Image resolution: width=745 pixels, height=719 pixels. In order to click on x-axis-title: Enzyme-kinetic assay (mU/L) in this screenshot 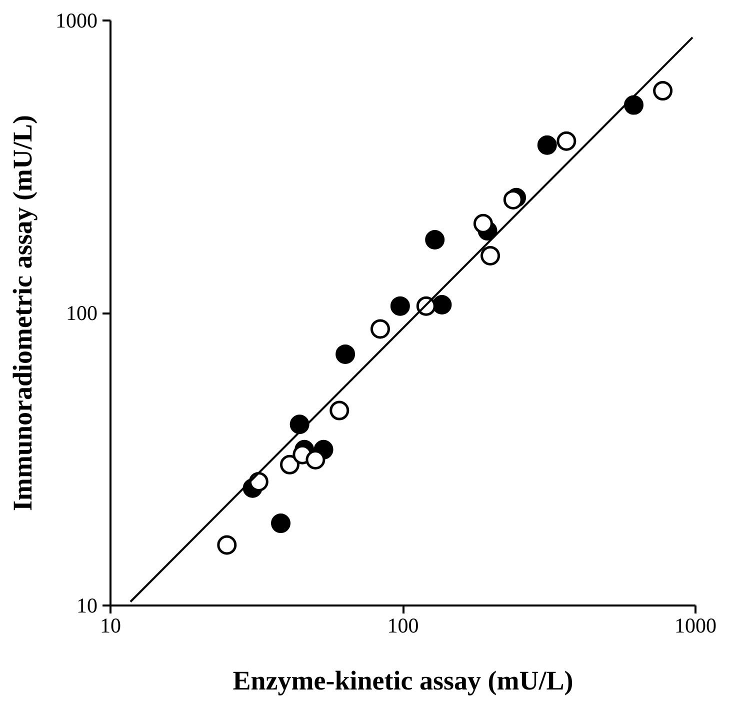, I will do `click(403, 681)`.